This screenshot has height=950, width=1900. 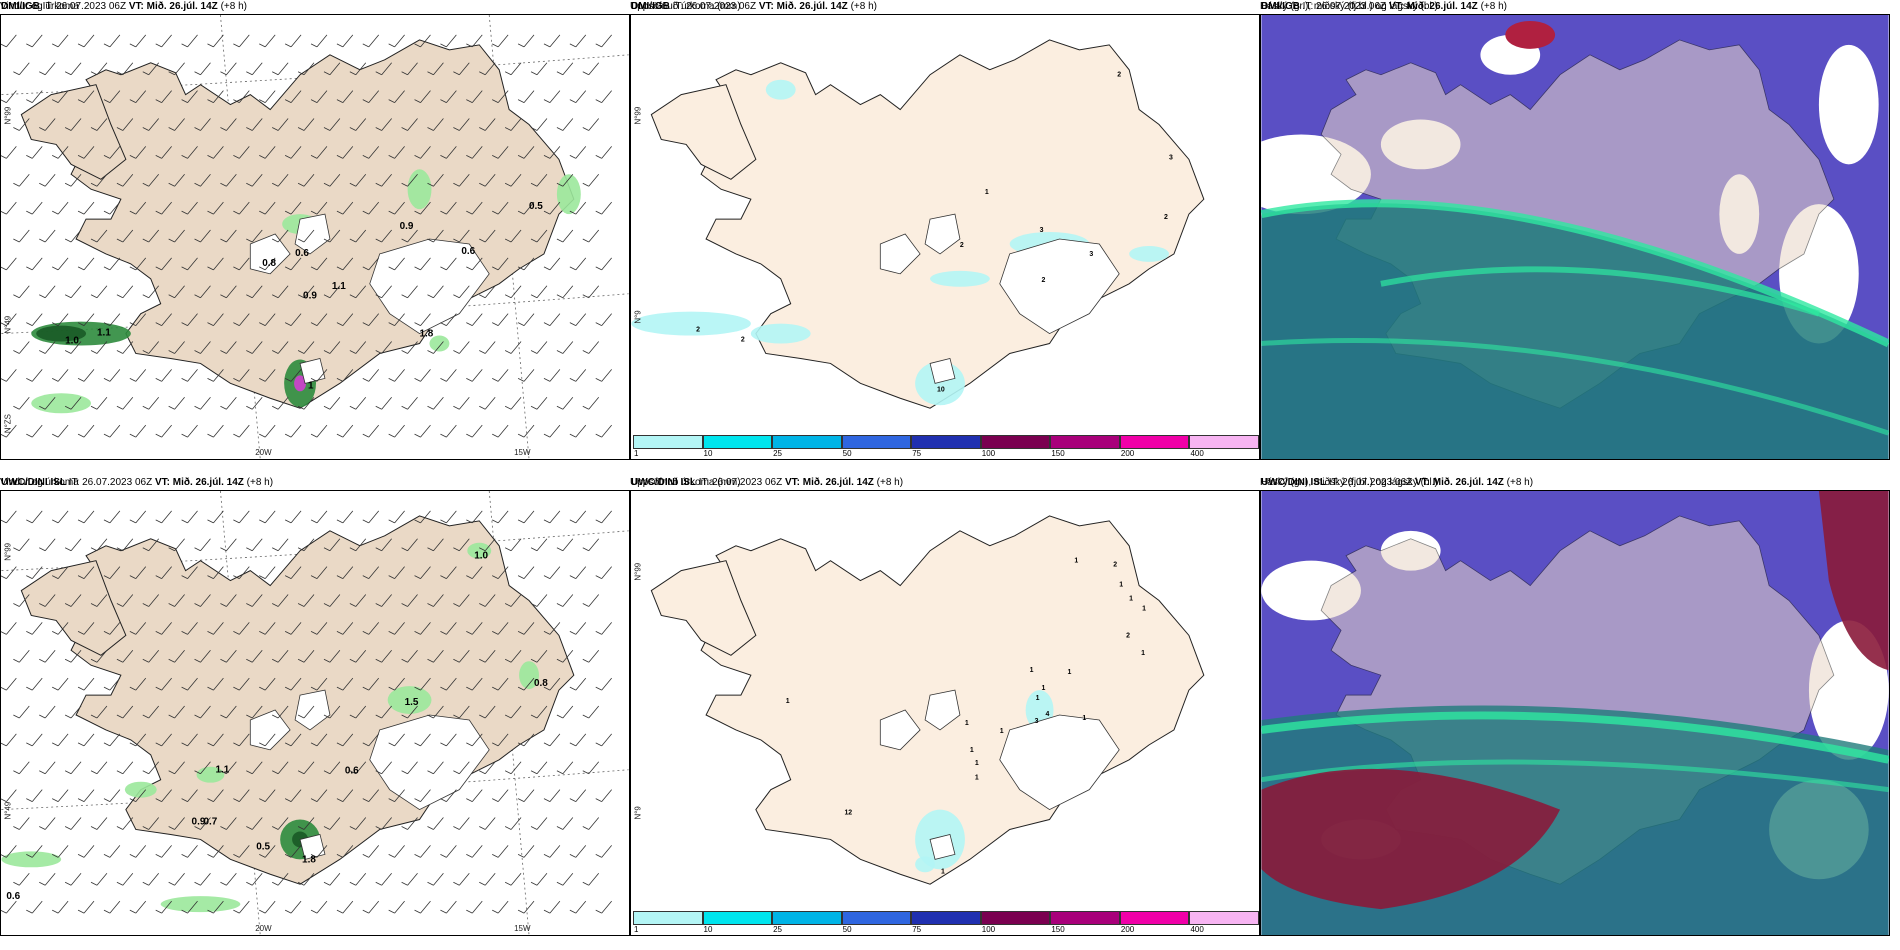 I want to click on colorbar-tick: 25, so click(x=778, y=929).